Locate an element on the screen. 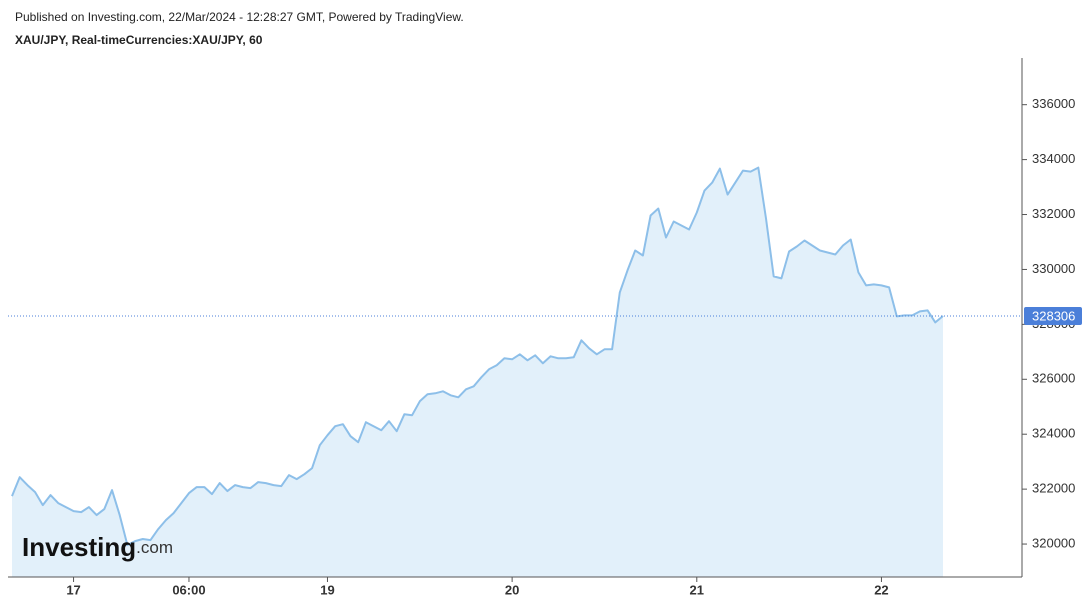 This screenshot has width=1089, height=606. logo-suffix: .com is located at coordinates (154, 547).